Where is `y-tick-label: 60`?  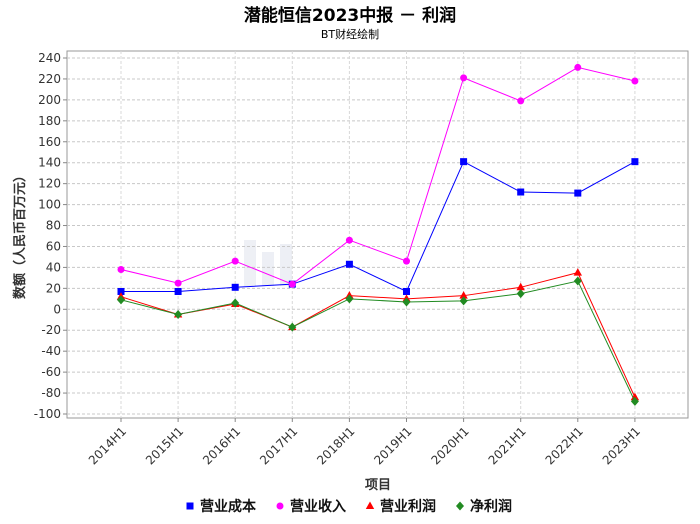
y-tick-label: 60 is located at coordinates (53, 246).